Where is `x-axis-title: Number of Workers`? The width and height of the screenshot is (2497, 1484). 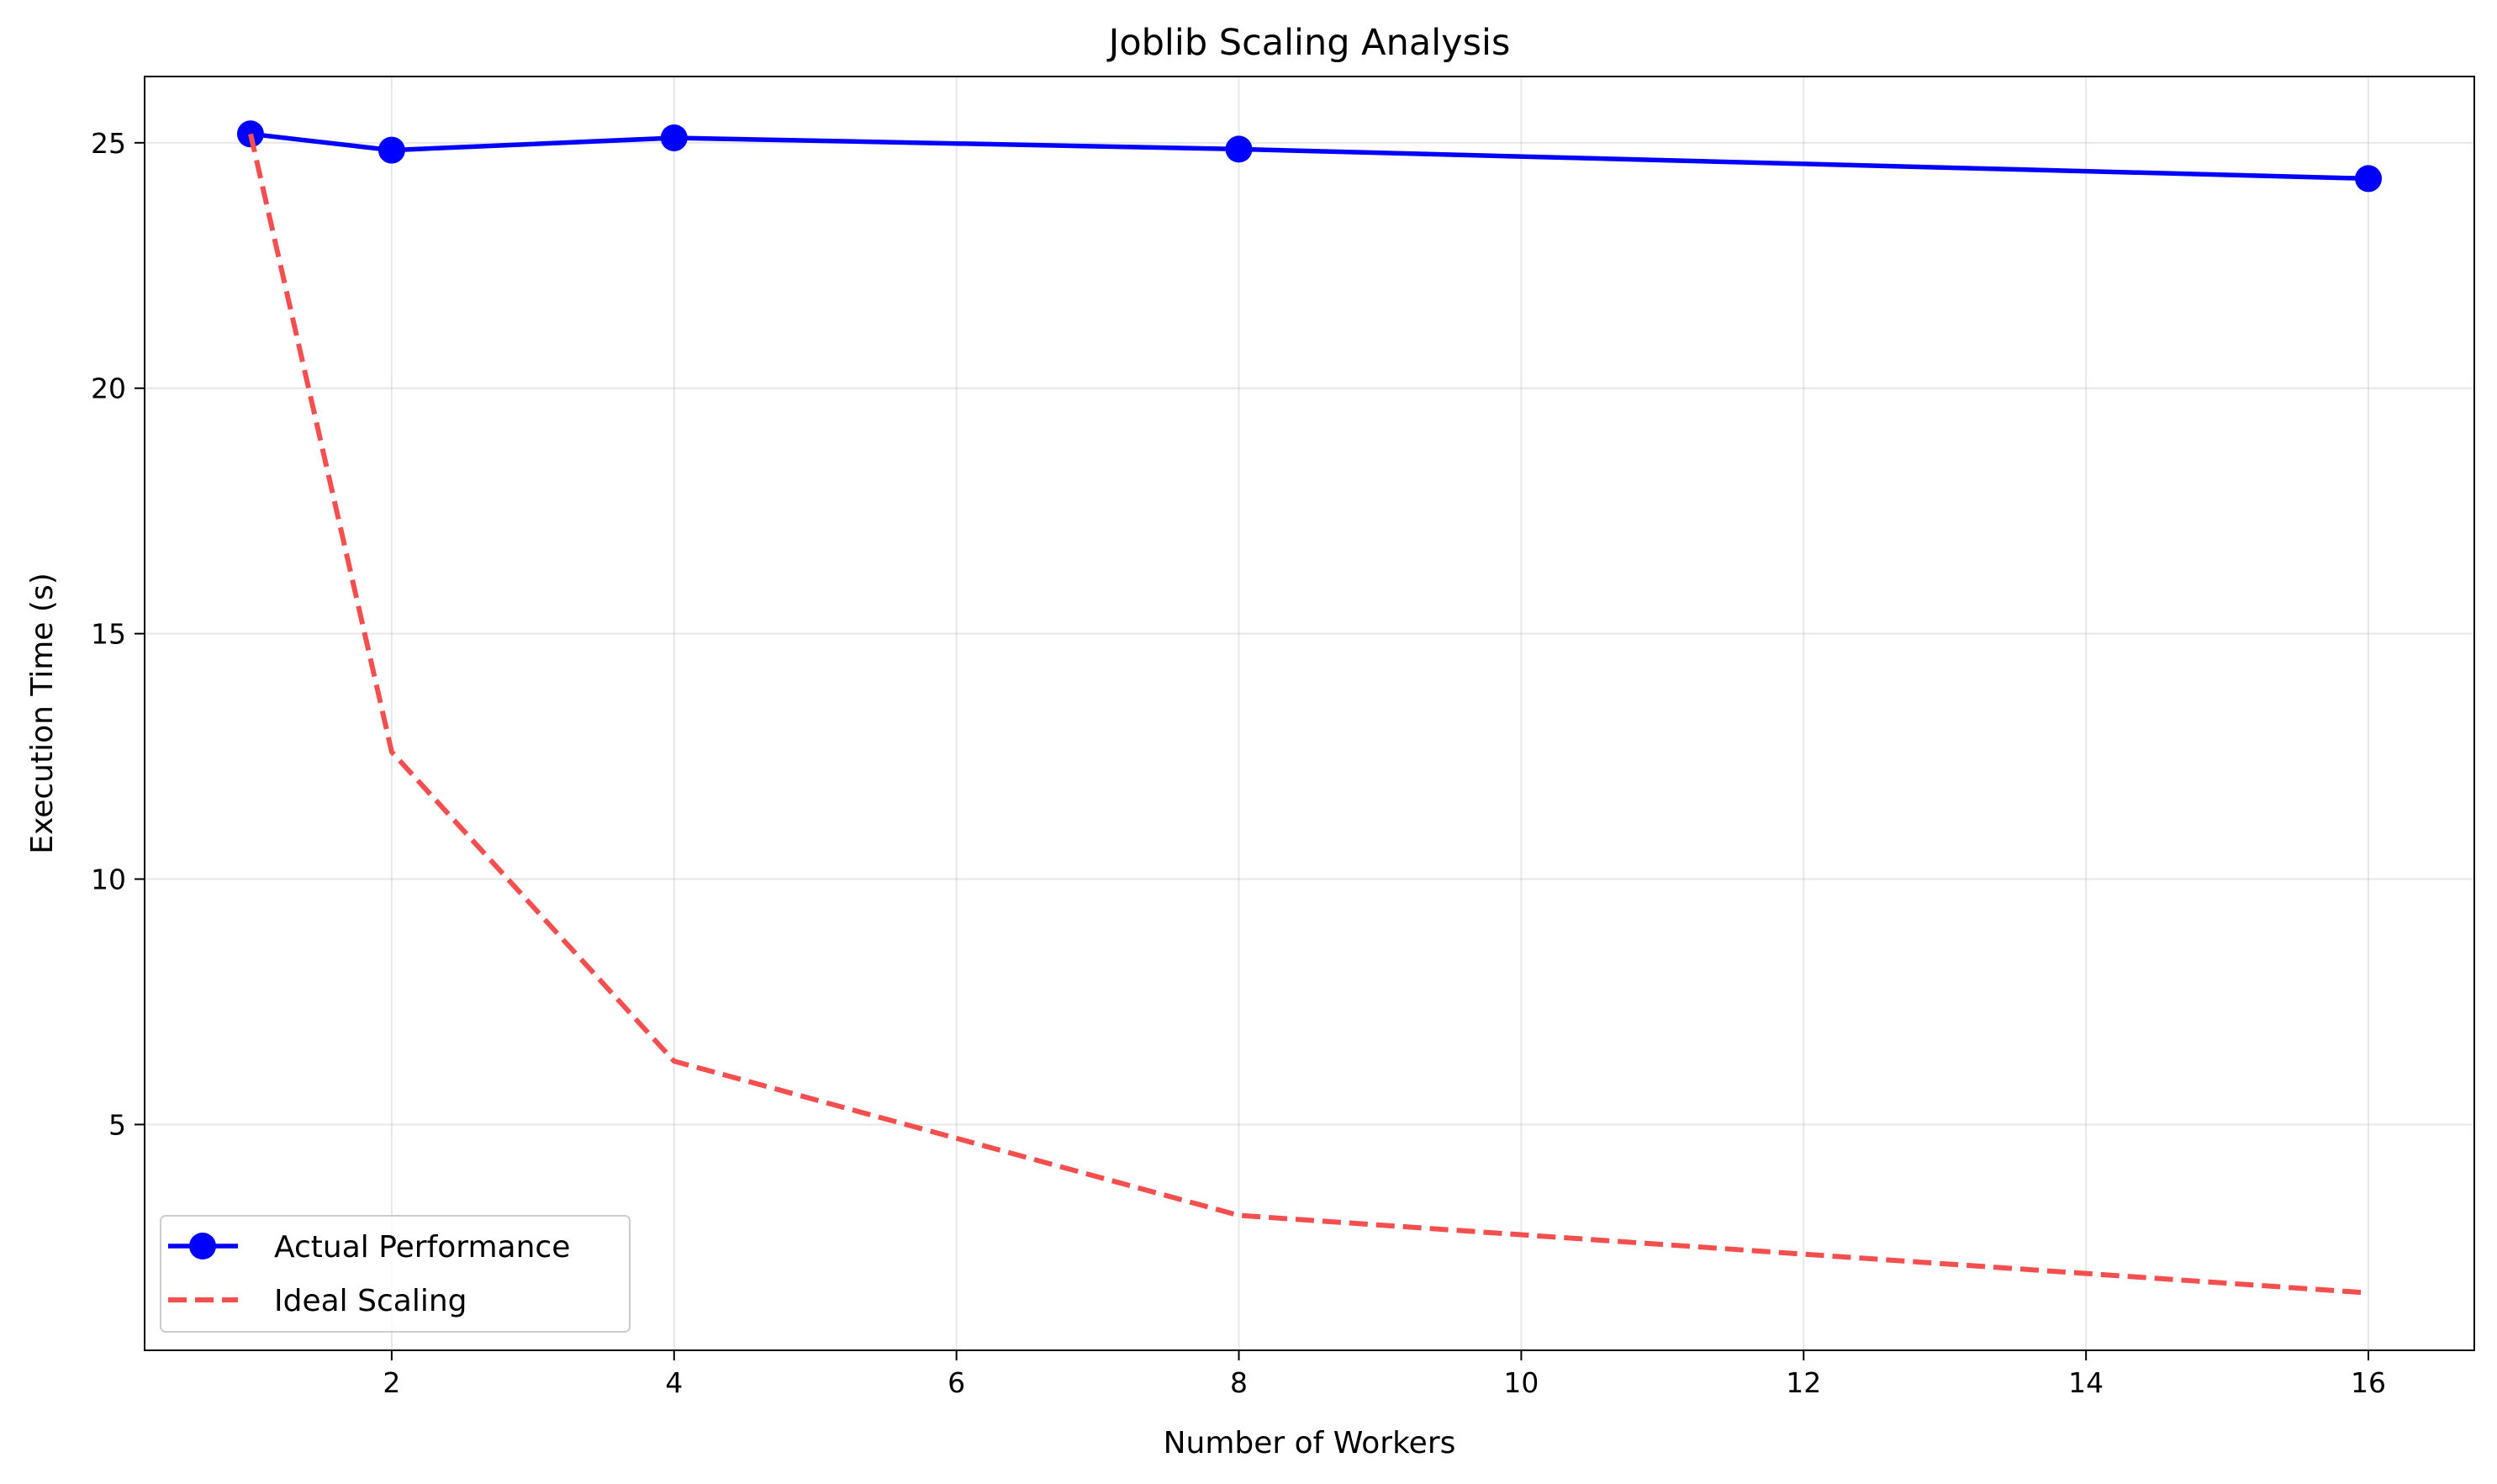 x-axis-title: Number of Workers is located at coordinates (1310, 1443).